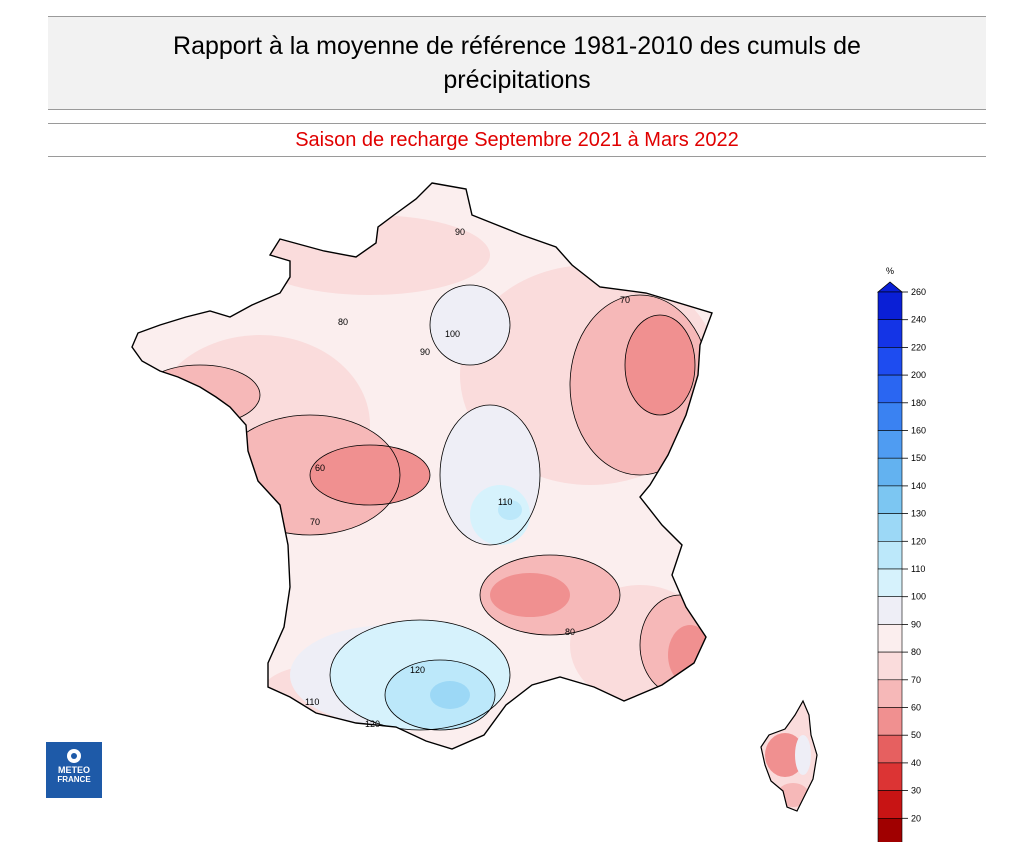 The image size is (1024, 847). What do you see at coordinates (918, 569) in the screenshot?
I see `legend-tick-label: 110` at bounding box center [918, 569].